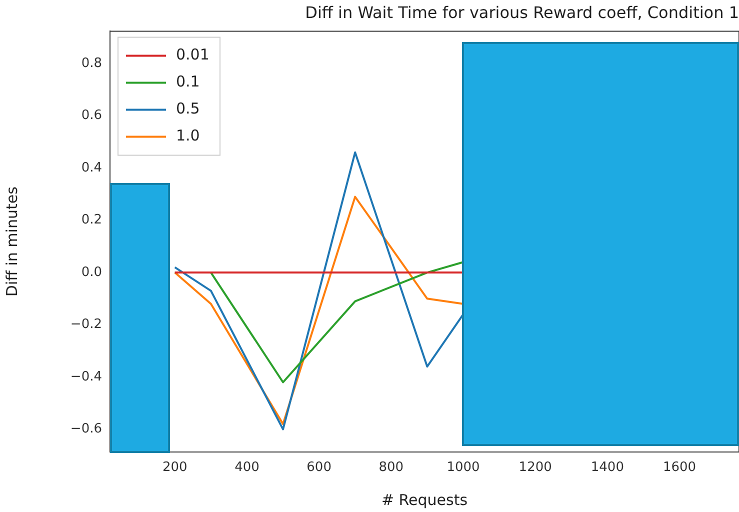 The width and height of the screenshot is (739, 512). I want to click on legend-label: 0.5, so click(188, 109).